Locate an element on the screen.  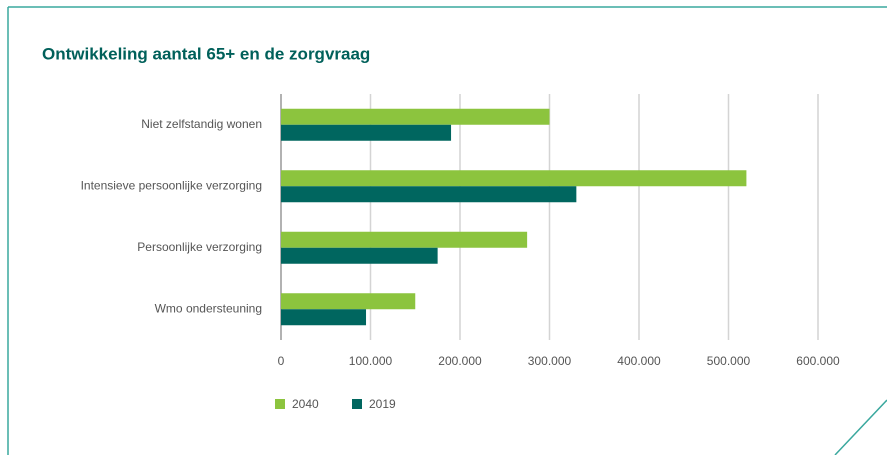
x-tick-label: 100.000 is located at coordinates (371, 361).